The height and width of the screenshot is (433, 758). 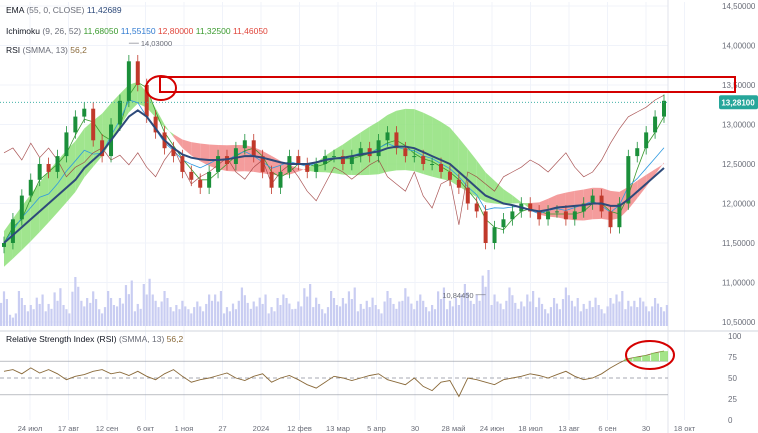 What do you see at coordinates (299, 428) in the screenshot?
I see `time-tick-label: 12 фев` at bounding box center [299, 428].